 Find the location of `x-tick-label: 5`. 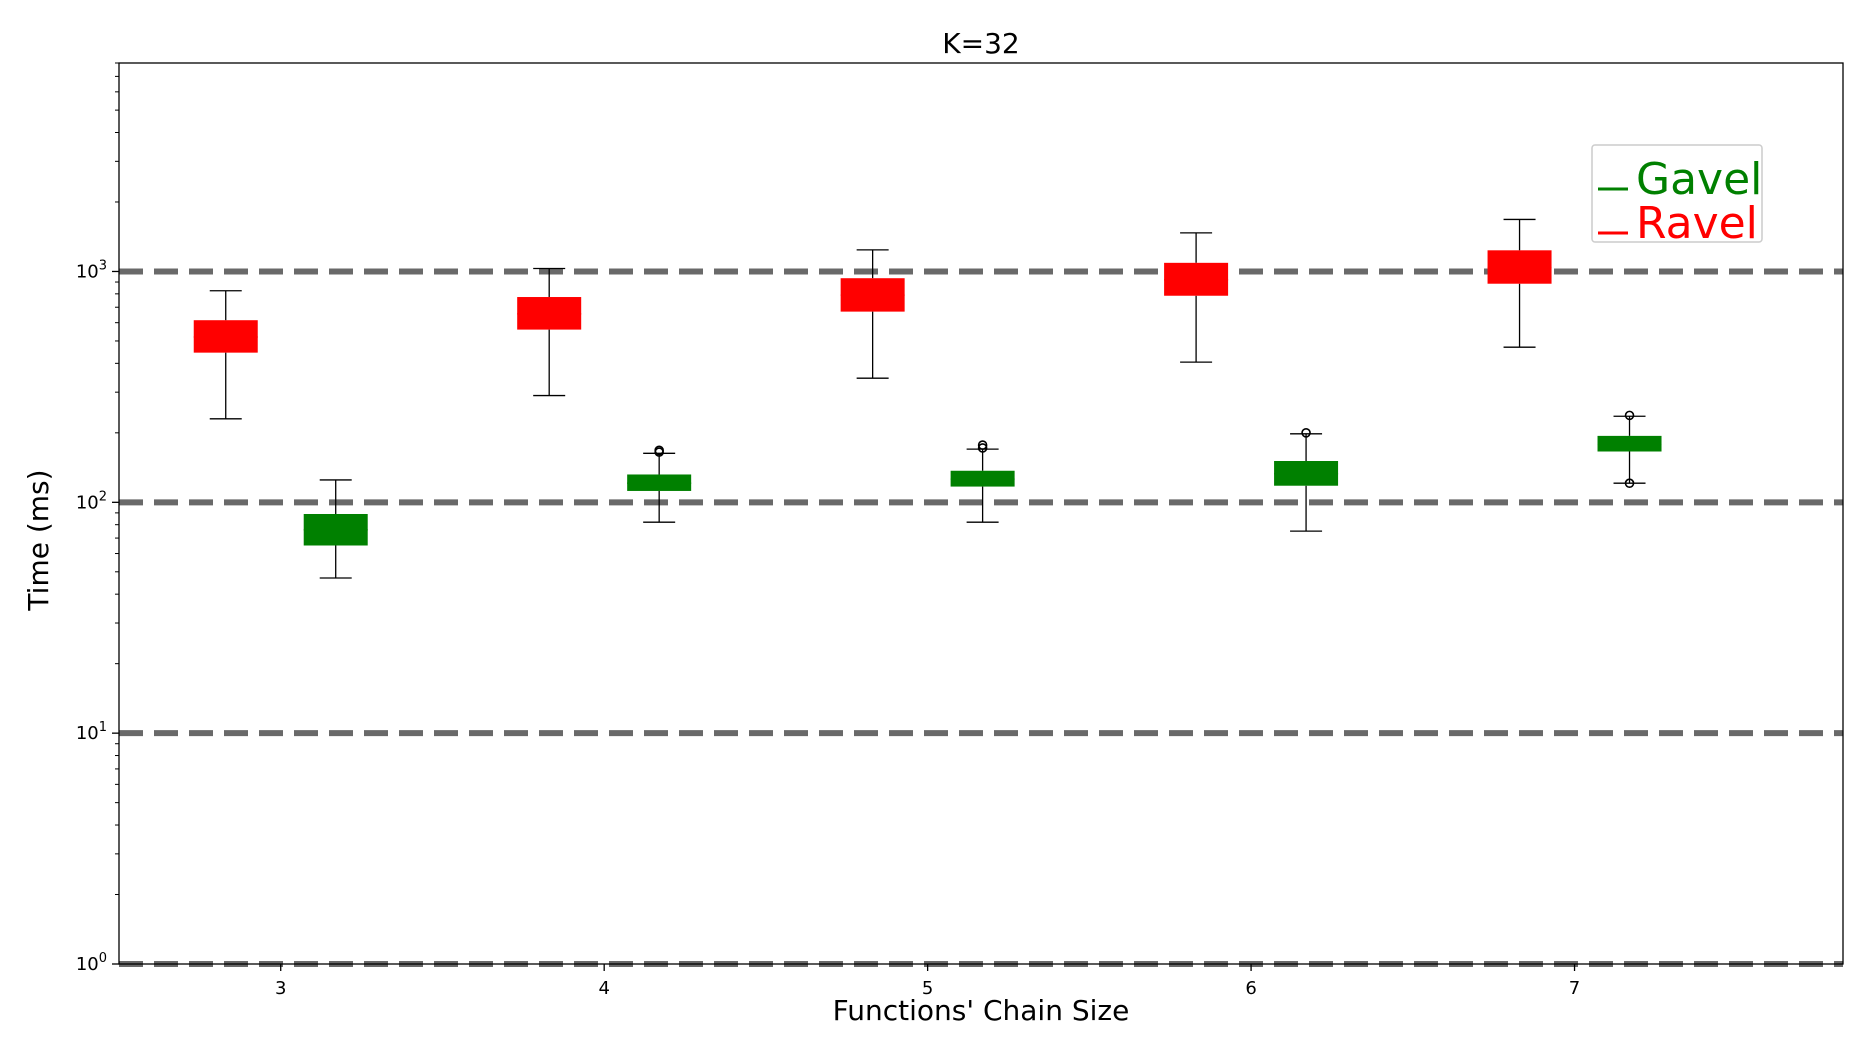

x-tick-label: 5 is located at coordinates (927, 988).